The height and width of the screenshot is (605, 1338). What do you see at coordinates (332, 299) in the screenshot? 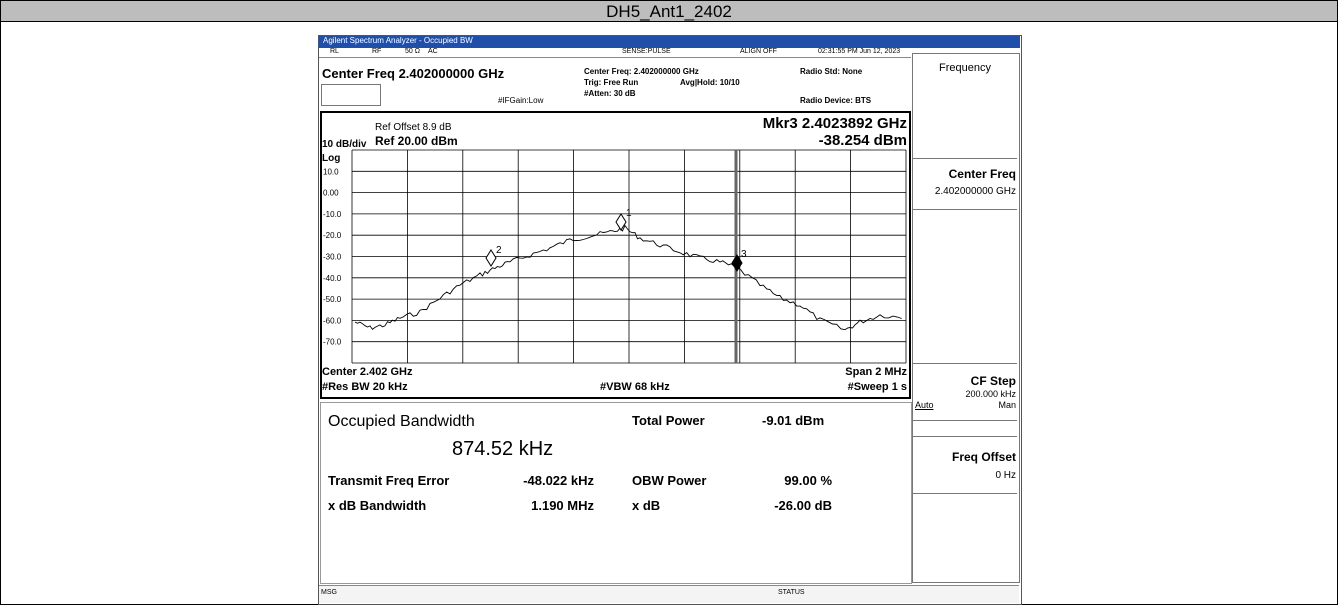
I see `y-label: -50.0` at bounding box center [332, 299].